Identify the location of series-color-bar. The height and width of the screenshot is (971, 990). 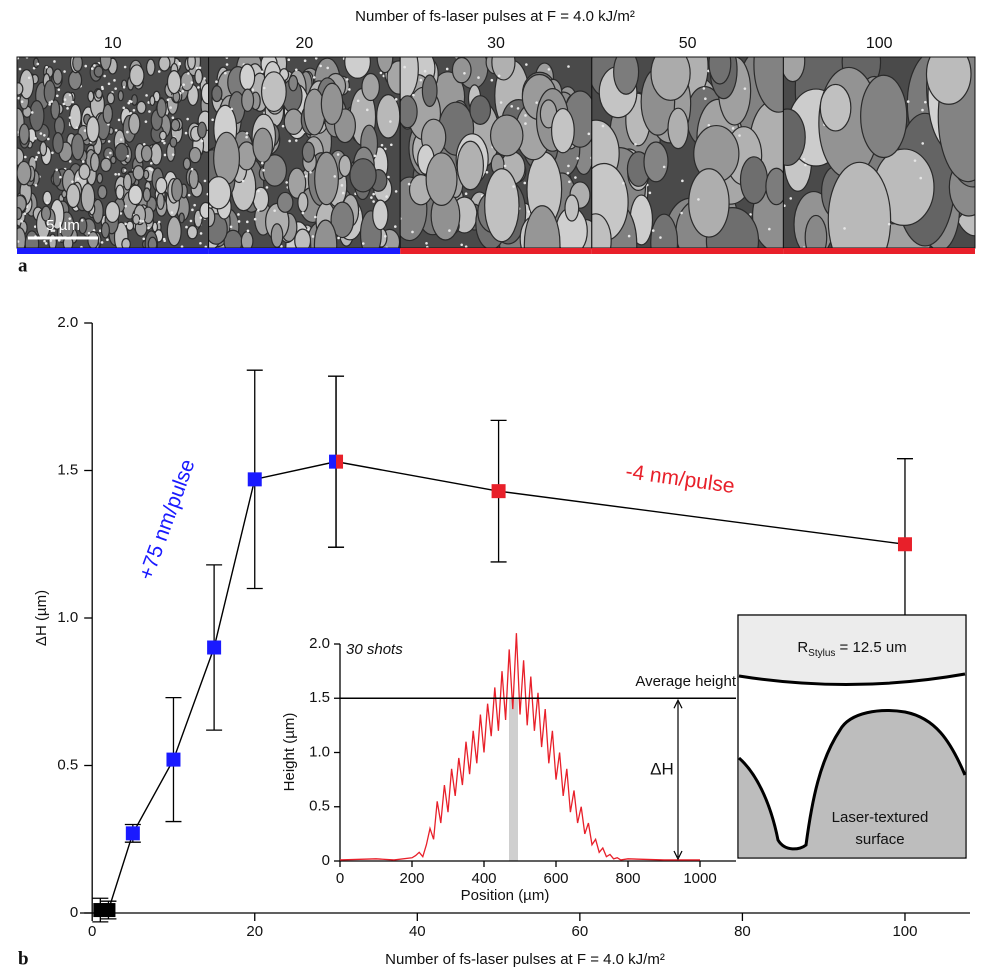
(113, 251).